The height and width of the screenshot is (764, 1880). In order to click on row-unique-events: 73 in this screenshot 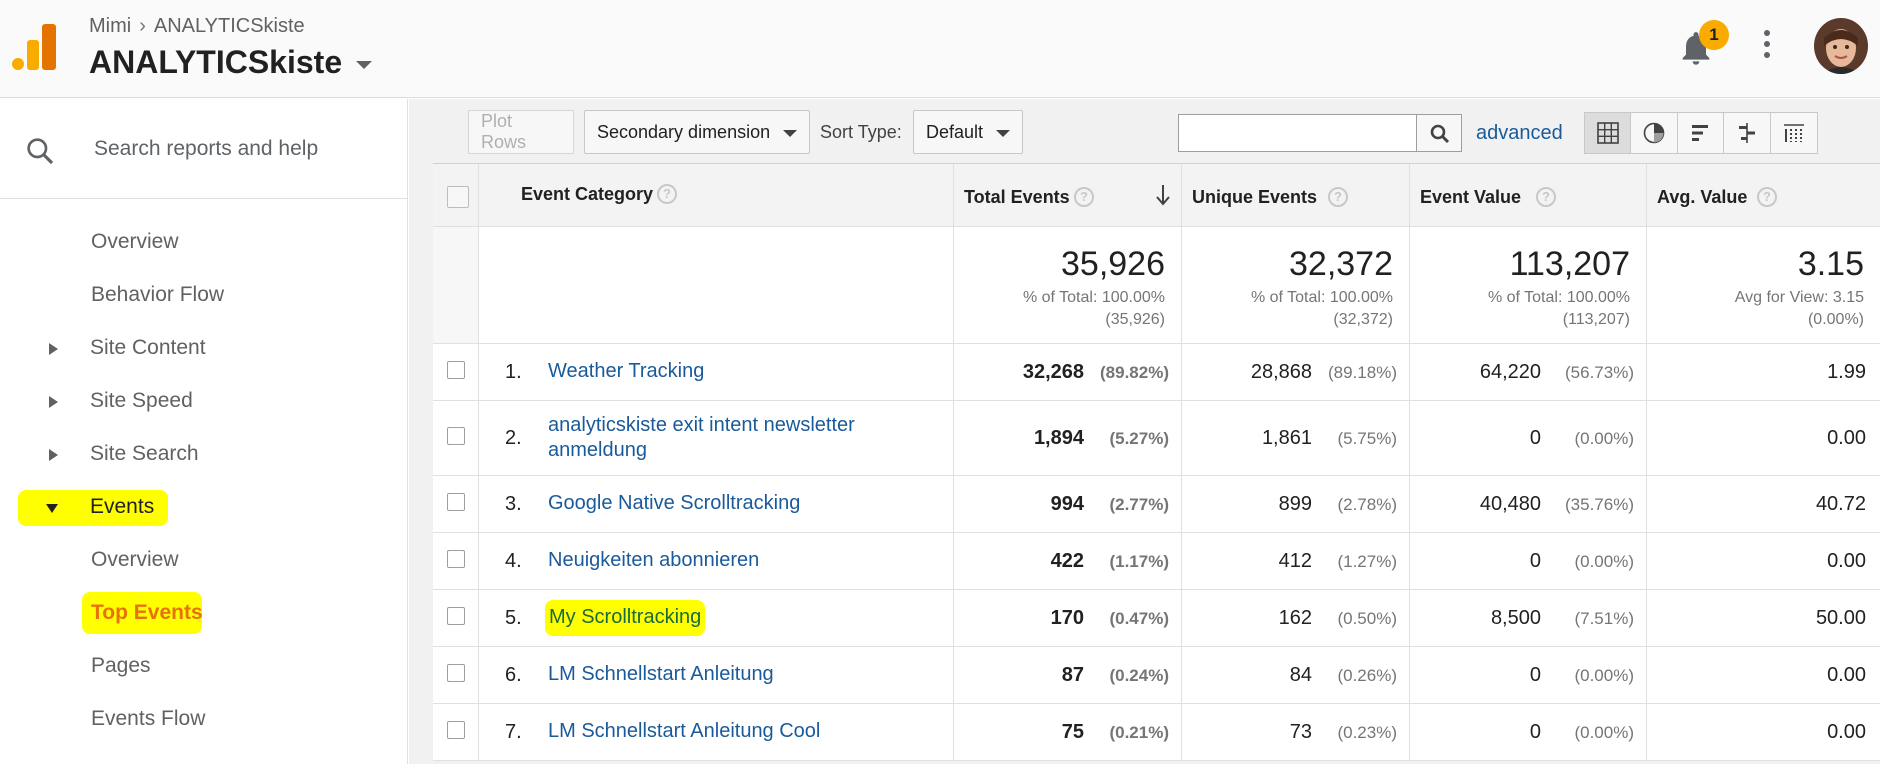, I will do `click(1300, 732)`.